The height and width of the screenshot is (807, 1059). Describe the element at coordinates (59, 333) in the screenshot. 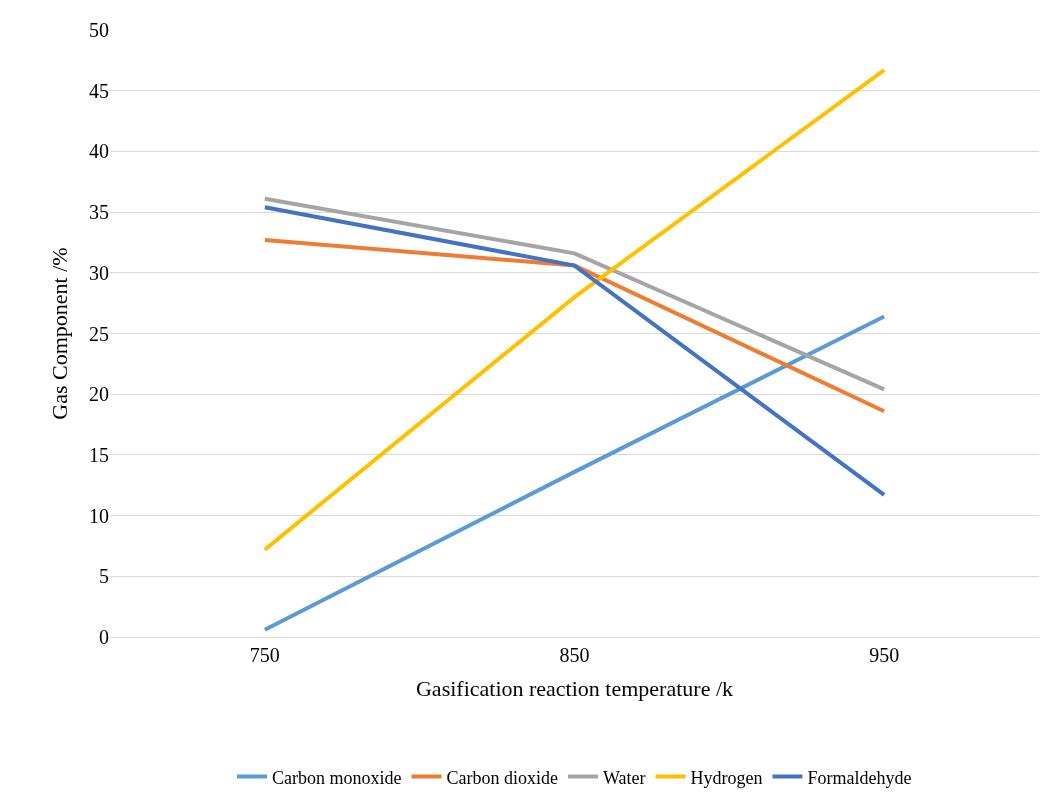

I see `y-axis-title: Gas Component /%` at that location.